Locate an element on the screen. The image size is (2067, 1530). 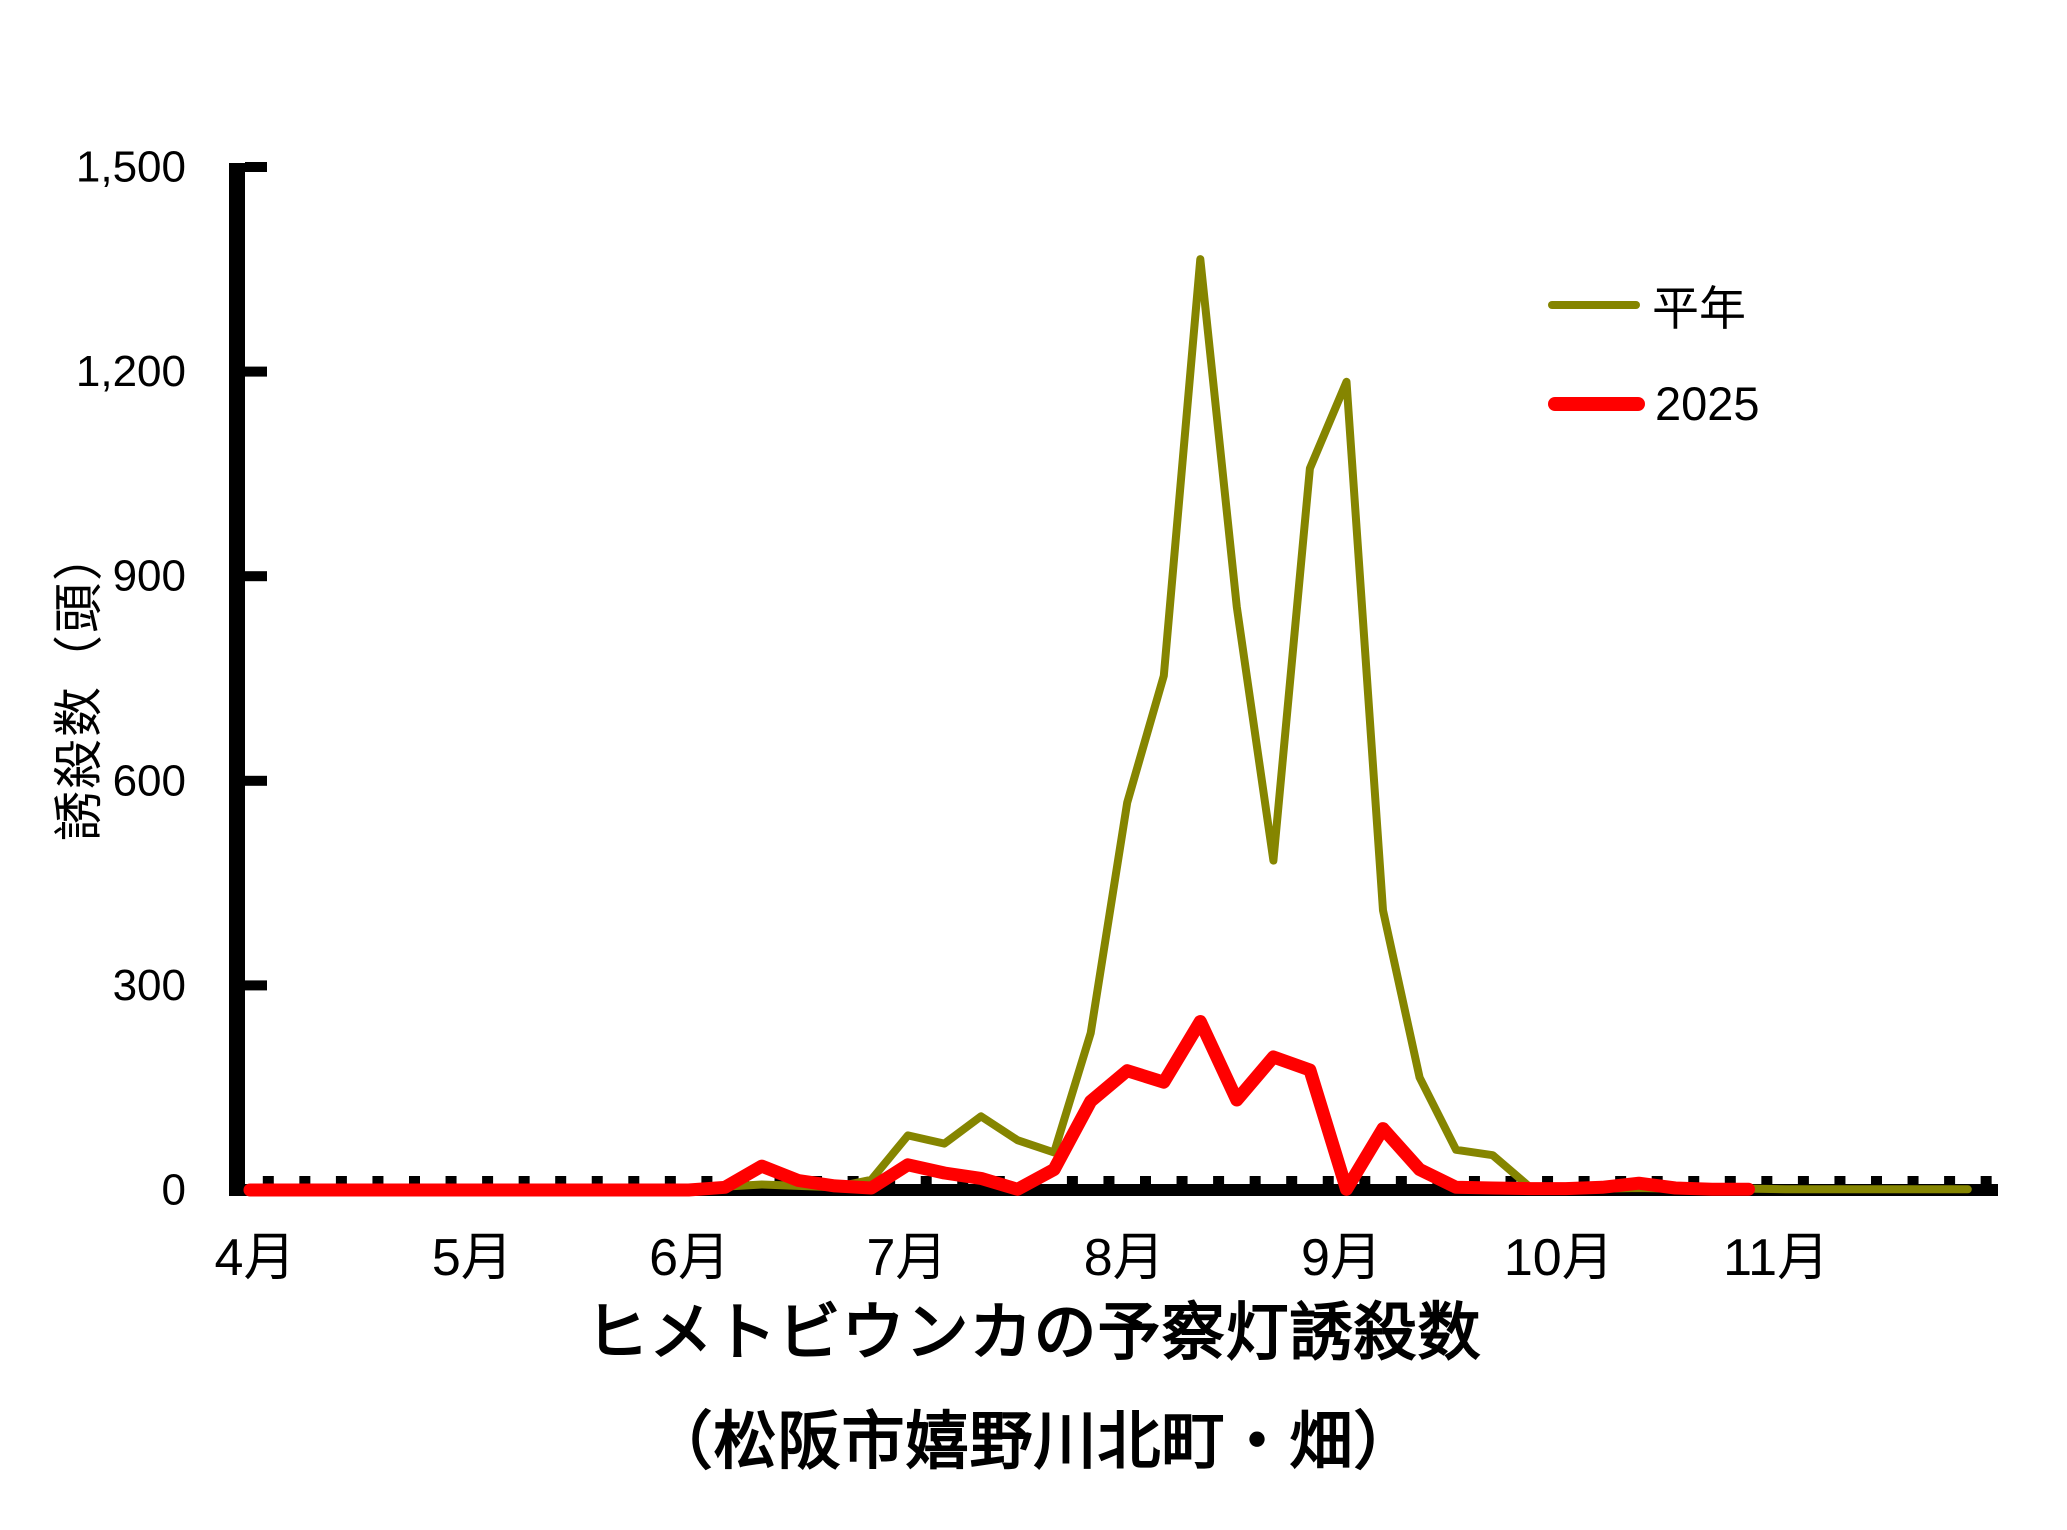
legend-item-heinen: 平年 is located at coordinates (1647, 304).